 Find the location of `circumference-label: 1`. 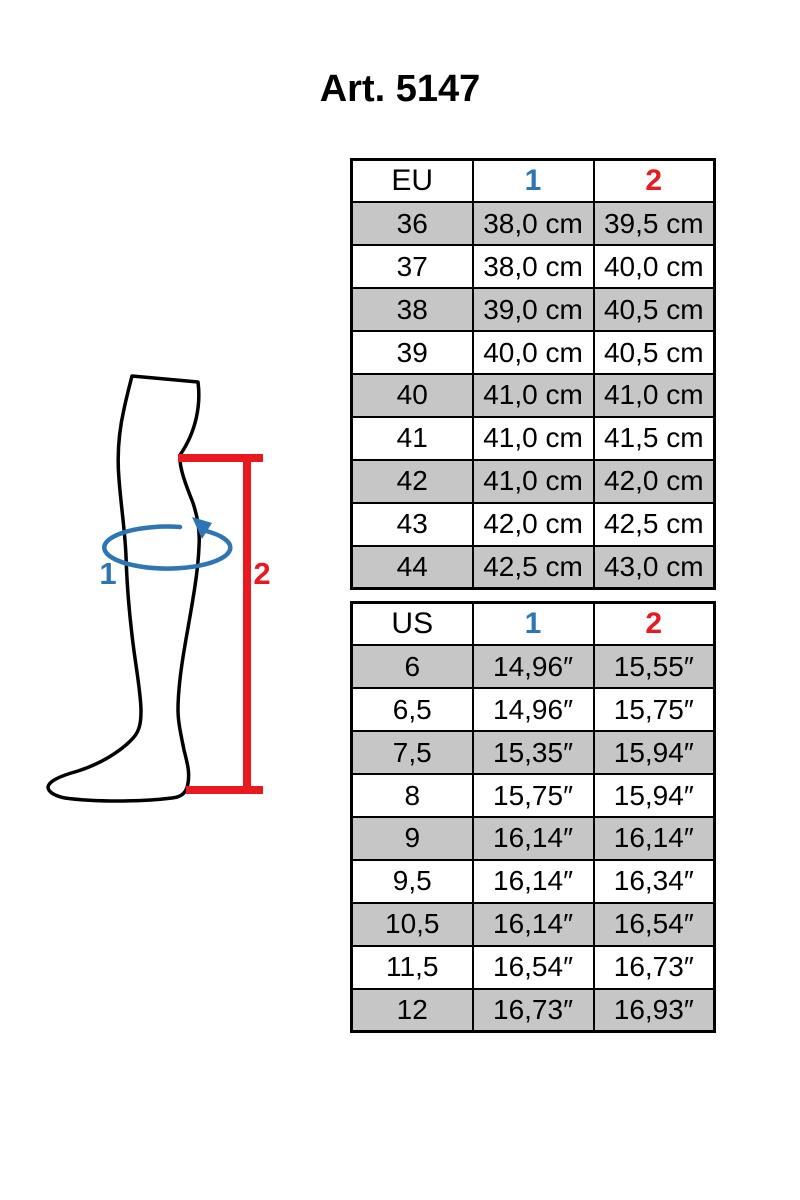

circumference-label: 1 is located at coordinates (107, 573).